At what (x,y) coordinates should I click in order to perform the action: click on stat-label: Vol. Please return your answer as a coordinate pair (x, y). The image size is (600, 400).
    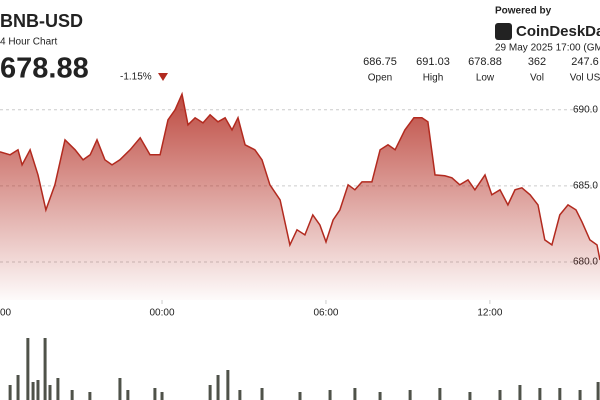
    Looking at the image, I should click on (537, 78).